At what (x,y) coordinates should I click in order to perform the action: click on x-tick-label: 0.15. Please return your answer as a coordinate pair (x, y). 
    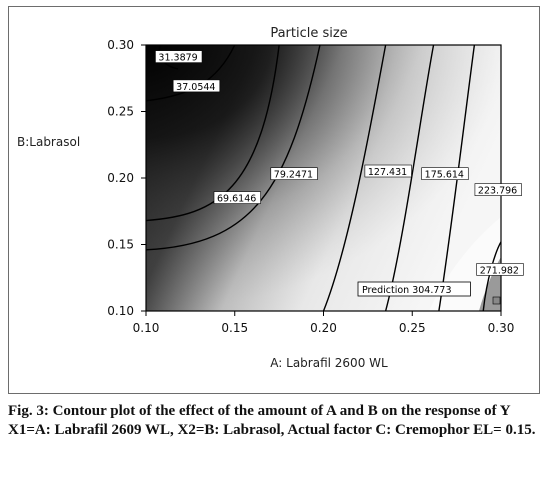
    Looking at the image, I should click on (234, 328).